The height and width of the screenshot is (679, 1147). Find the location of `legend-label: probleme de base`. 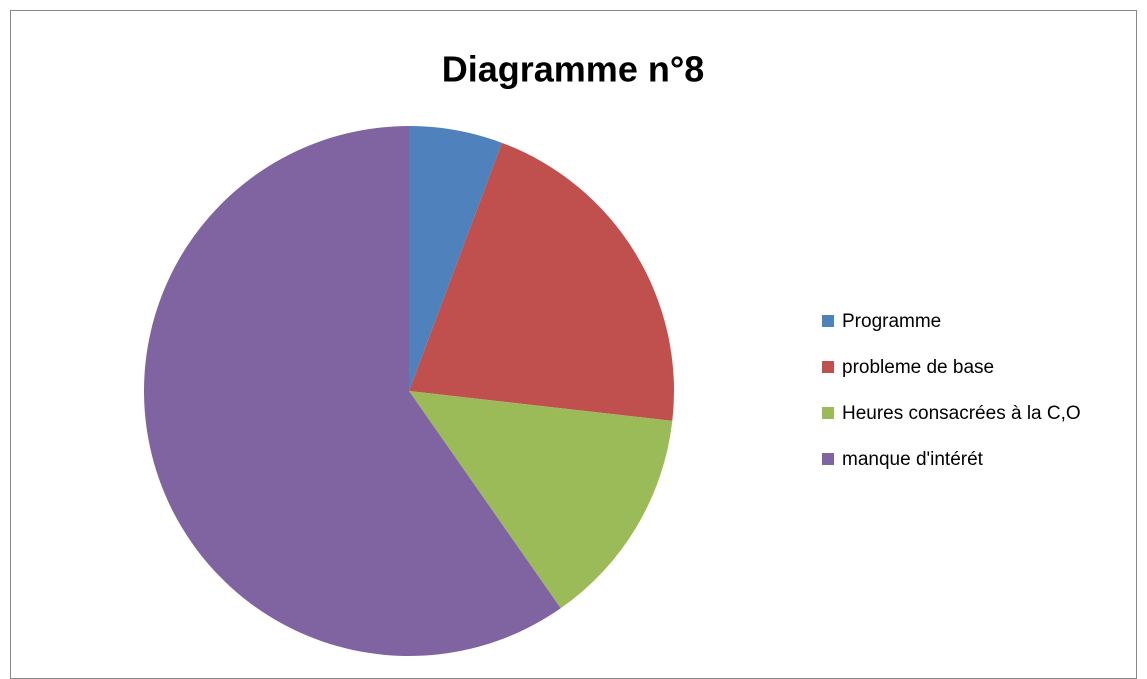

legend-label: probleme de base is located at coordinates (918, 367).